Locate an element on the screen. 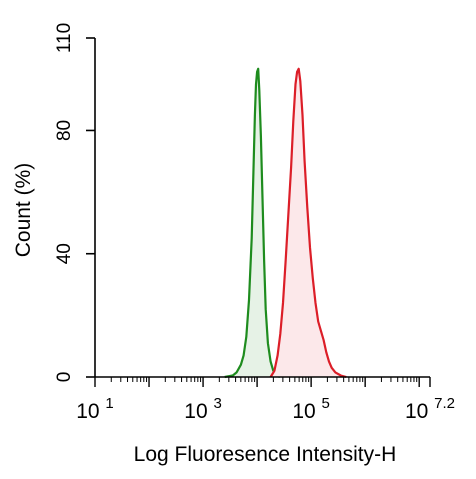 This screenshot has width=476, height=479. y-axis-title: Count (%) is located at coordinates (23, 210).